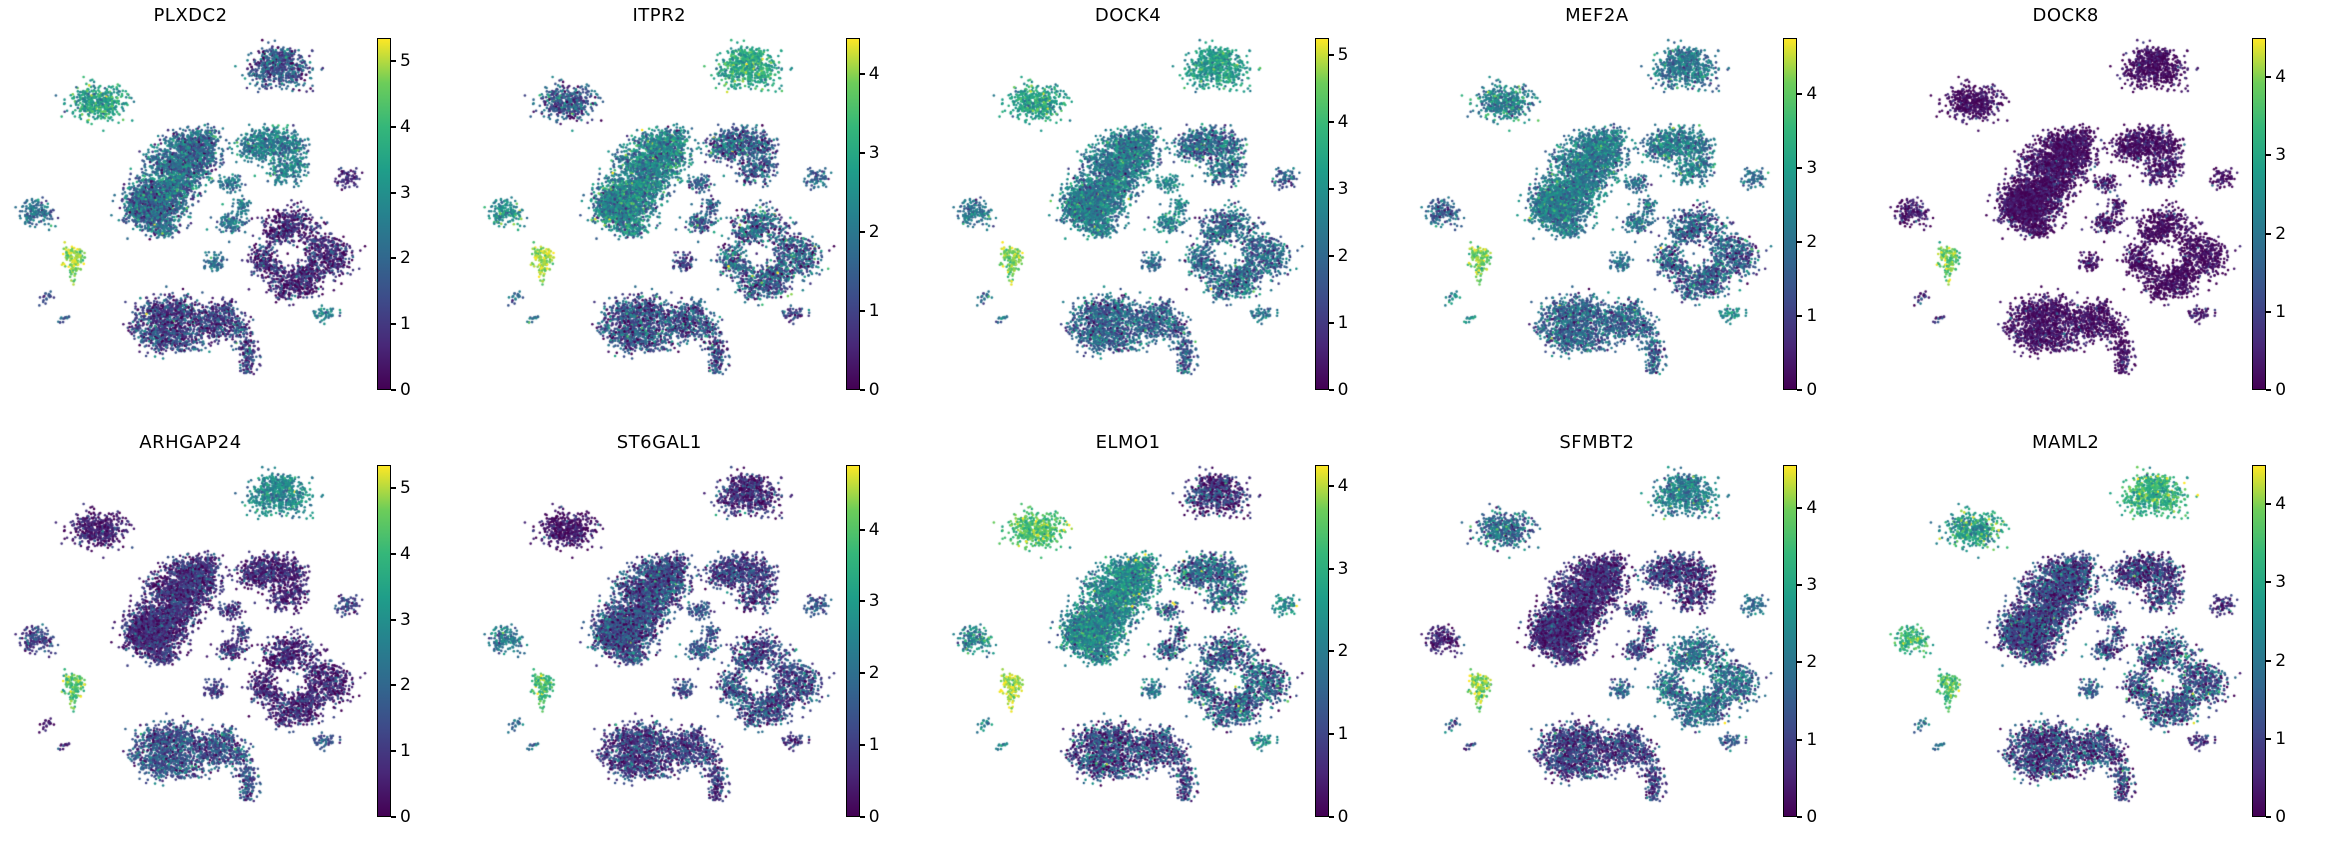  What do you see at coordinates (190, 442) in the screenshot?
I see `panel-title: ARHGAP24` at bounding box center [190, 442].